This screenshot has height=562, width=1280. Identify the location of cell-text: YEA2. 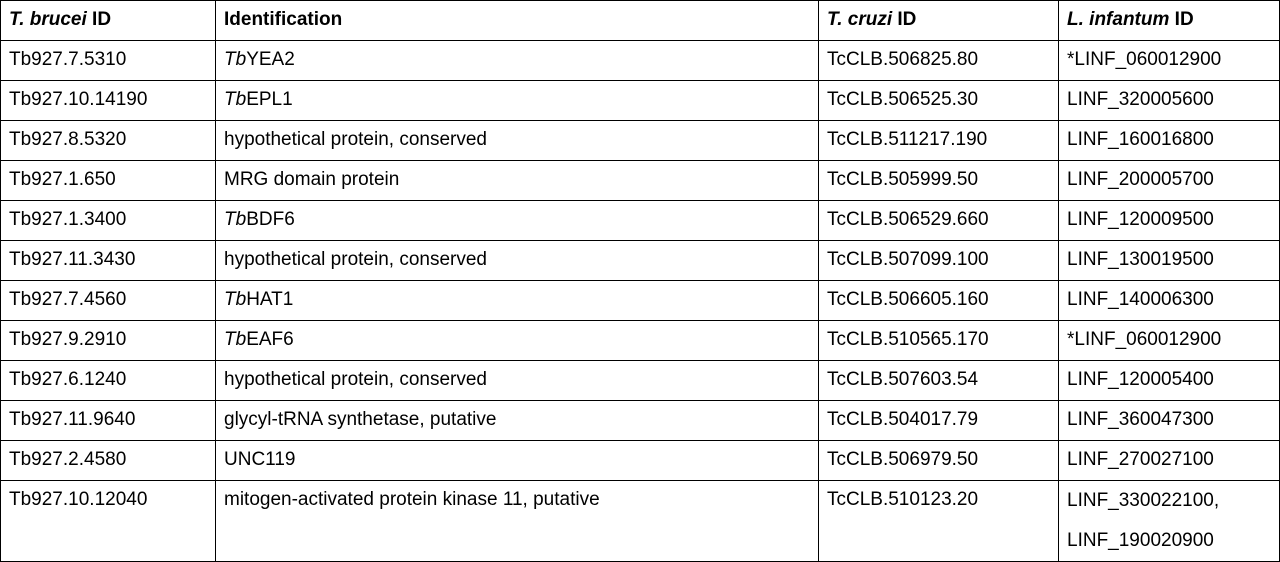
(270, 59).